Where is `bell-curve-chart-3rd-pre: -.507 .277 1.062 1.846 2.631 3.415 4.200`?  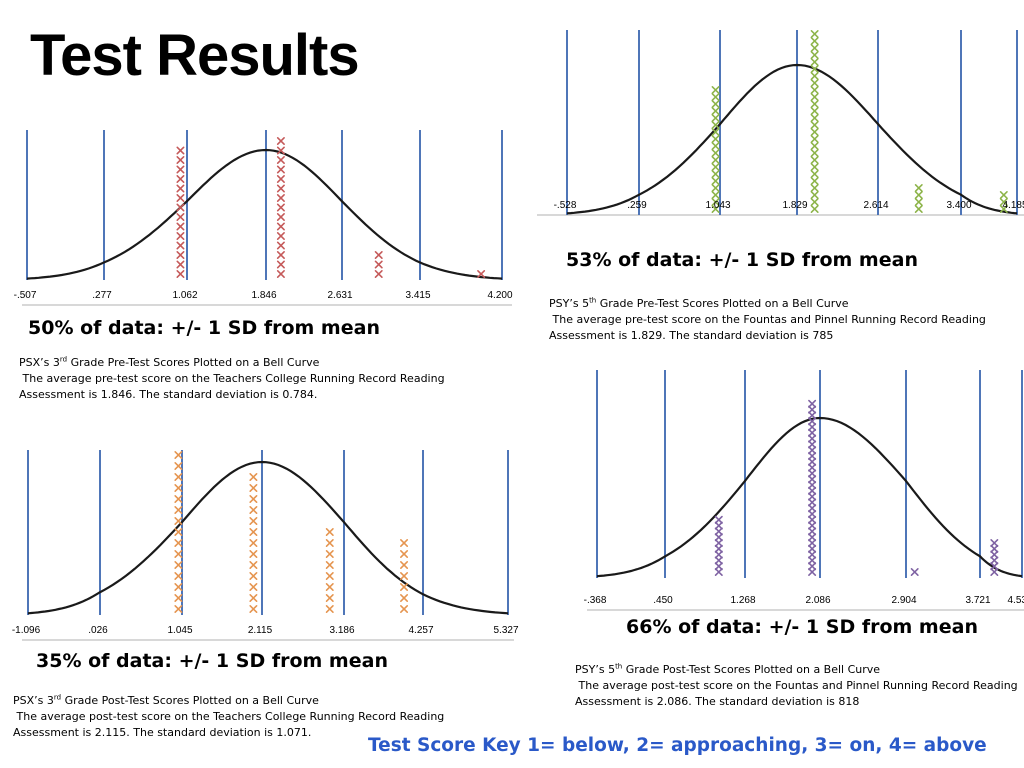 bell-curve-chart-3rd-pre: -.507 .277 1.062 1.846 2.631 3.415 4.200 is located at coordinates (263, 218).